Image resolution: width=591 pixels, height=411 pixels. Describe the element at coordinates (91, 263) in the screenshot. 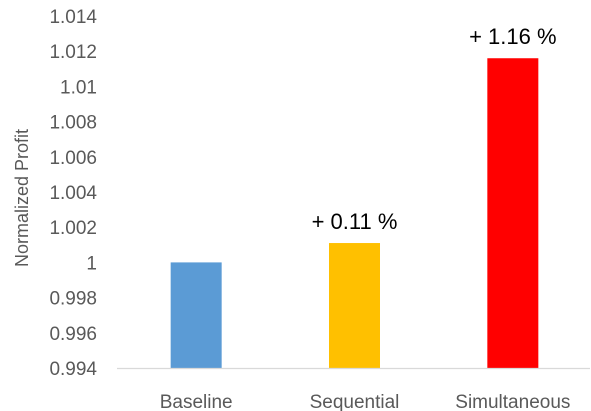

I see `y-tick-label: 1` at that location.